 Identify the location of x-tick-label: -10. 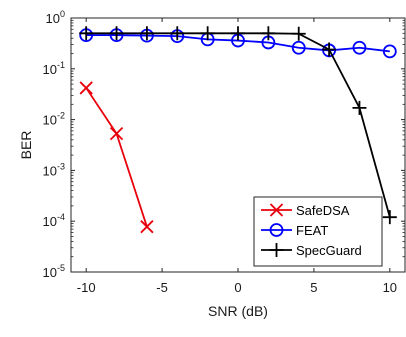
(86, 287).